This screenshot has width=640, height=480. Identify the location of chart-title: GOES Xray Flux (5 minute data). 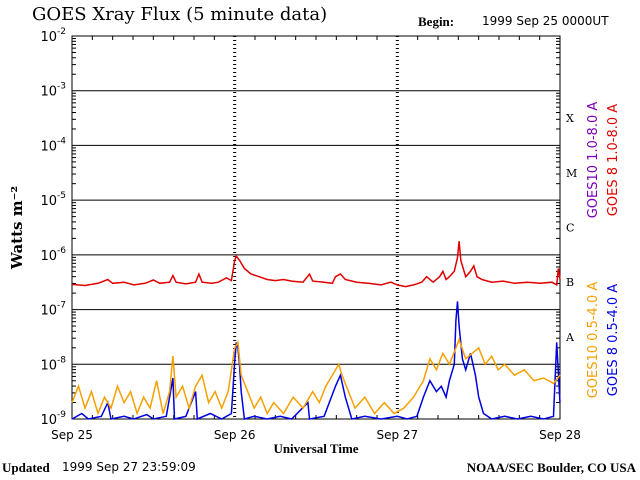
(180, 14).